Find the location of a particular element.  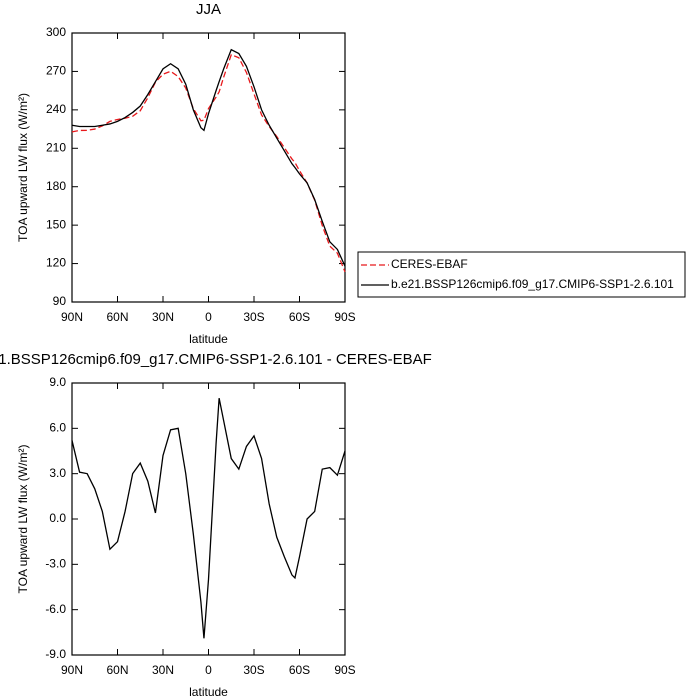

y-tick-label: -9.0 is located at coordinates (55, 654).